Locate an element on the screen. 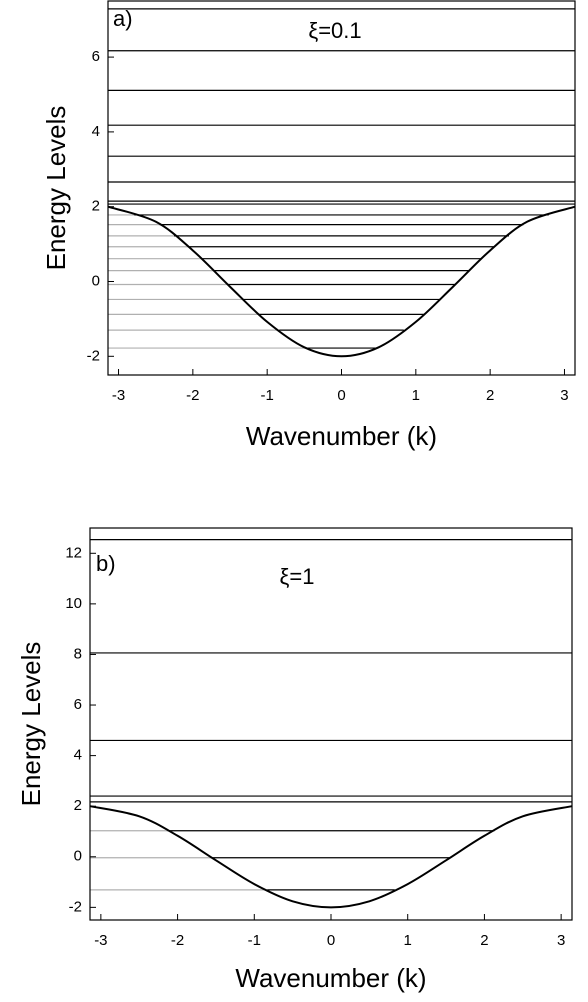  y-tick-label: 10 is located at coordinates (73, 603).